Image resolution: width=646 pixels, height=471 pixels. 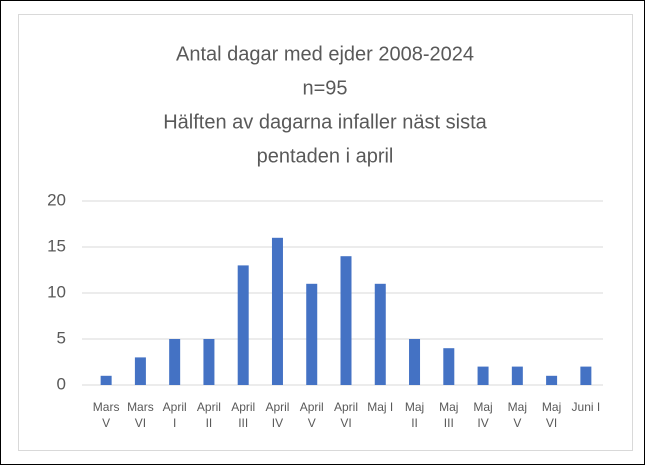 What do you see at coordinates (325, 156) in the screenshot?
I see `chart-title: pentaden i april` at bounding box center [325, 156].